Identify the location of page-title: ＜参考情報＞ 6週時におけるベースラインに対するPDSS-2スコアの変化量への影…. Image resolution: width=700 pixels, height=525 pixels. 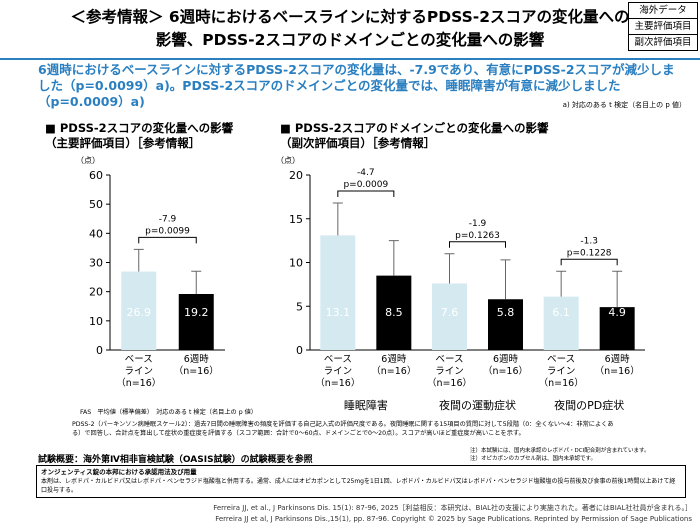
(350, 28).